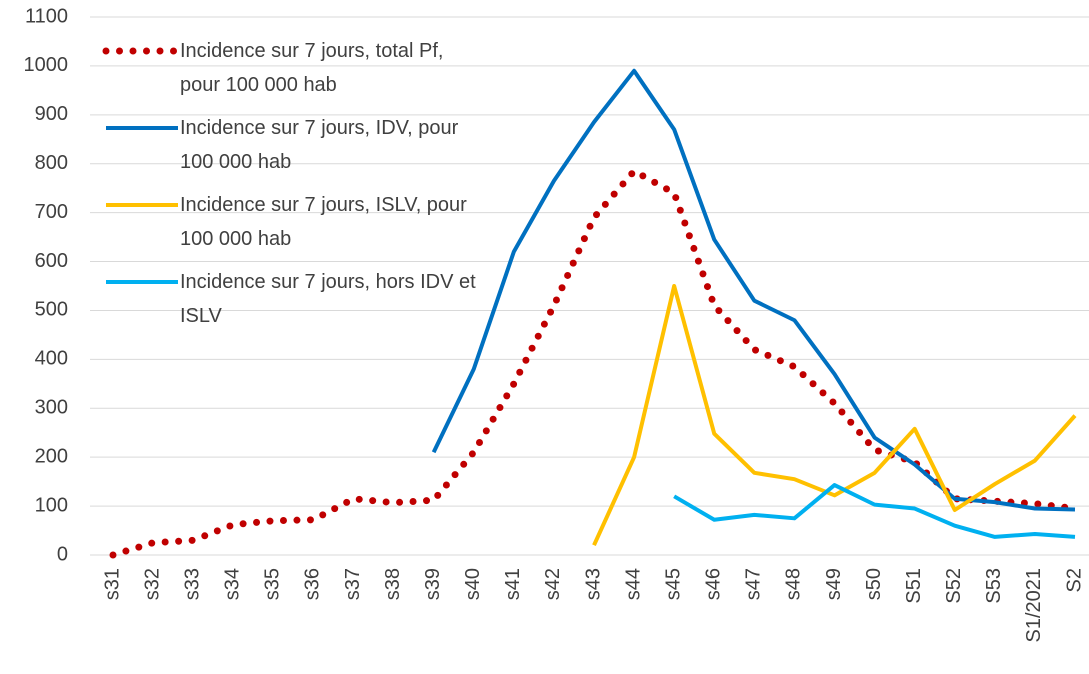 The width and height of the screenshot is (1089, 674). What do you see at coordinates (51, 359) in the screenshot?
I see `y-tick-label: 400` at bounding box center [51, 359].